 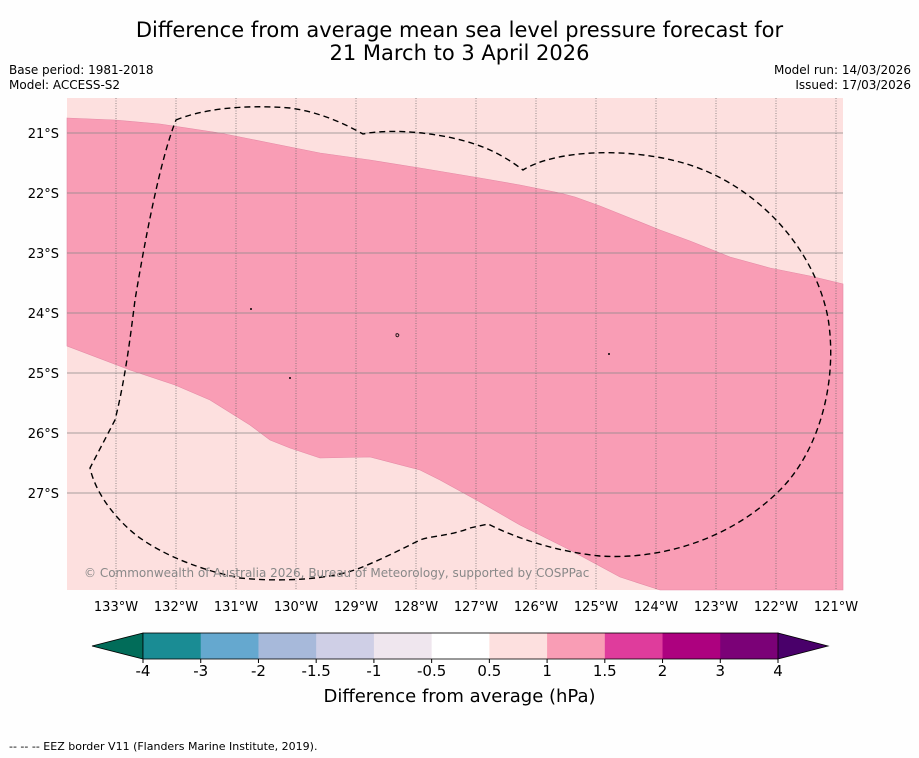 What do you see at coordinates (430, 343) in the screenshot?
I see `islands` at bounding box center [430, 343].